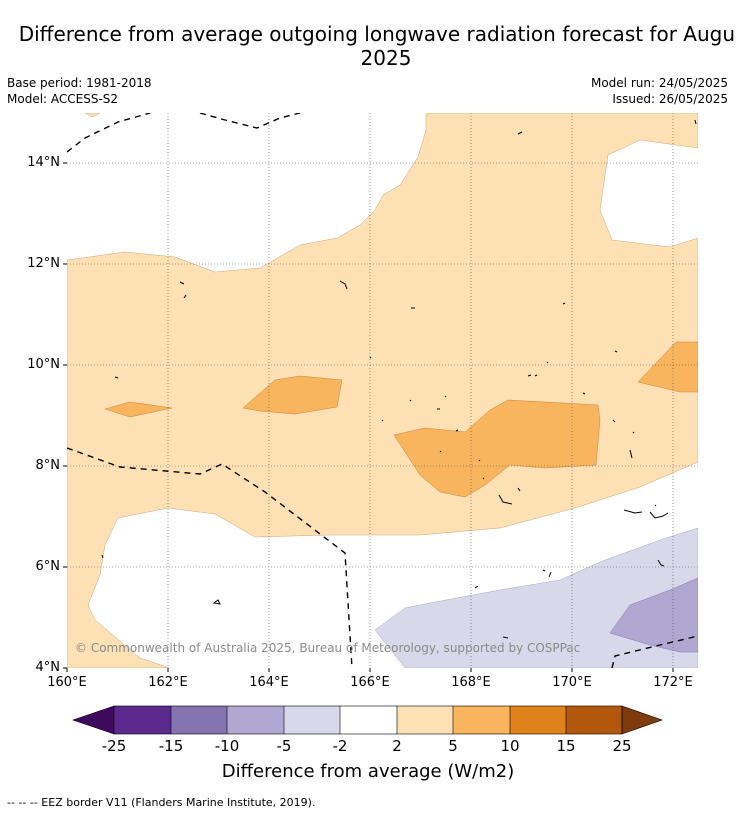  Describe the element at coordinates (67, 682) in the screenshot. I see `lon-label-160e: 160°E` at that location.